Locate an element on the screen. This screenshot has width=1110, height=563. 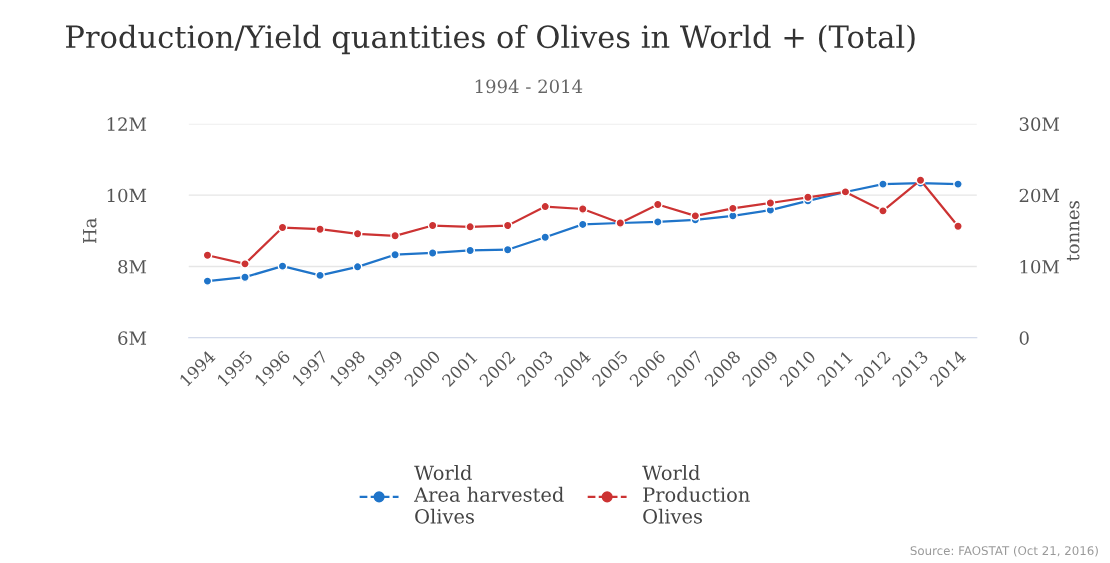
y2-tick-label: 20M is located at coordinates (1039, 195).